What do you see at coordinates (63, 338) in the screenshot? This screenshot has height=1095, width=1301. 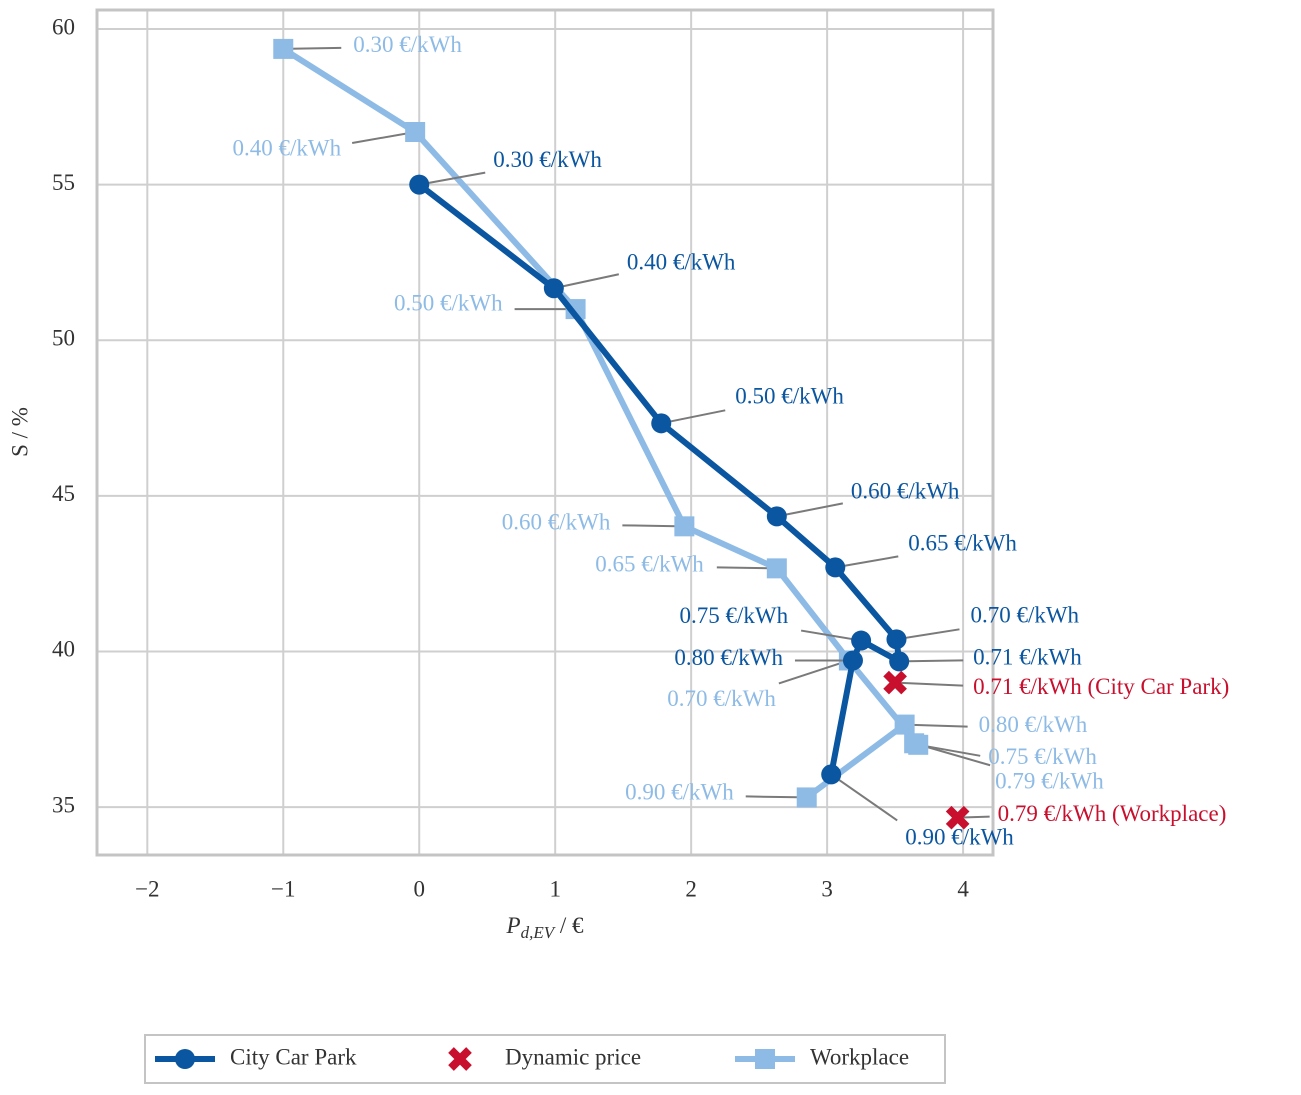 I see `y-tick-label: 50` at bounding box center [63, 338].